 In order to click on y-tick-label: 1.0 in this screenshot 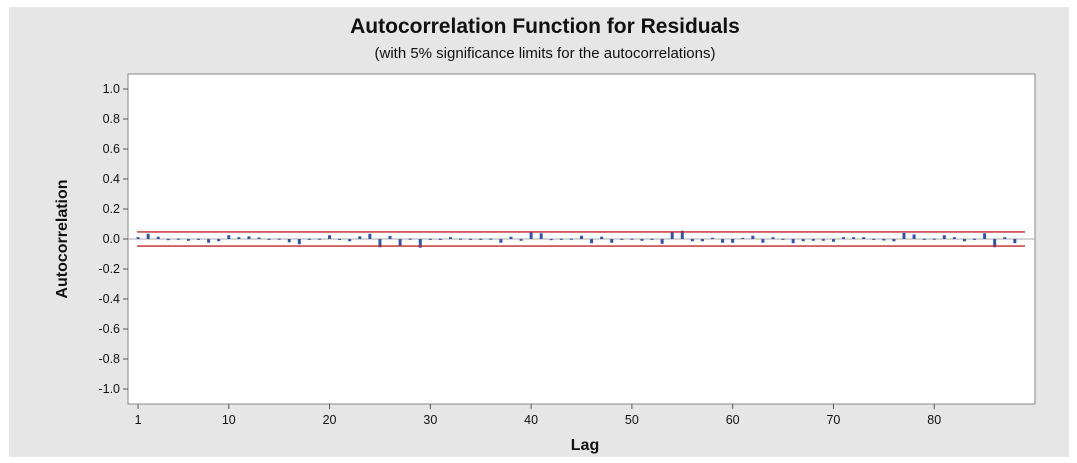, I will do `click(111, 89)`.